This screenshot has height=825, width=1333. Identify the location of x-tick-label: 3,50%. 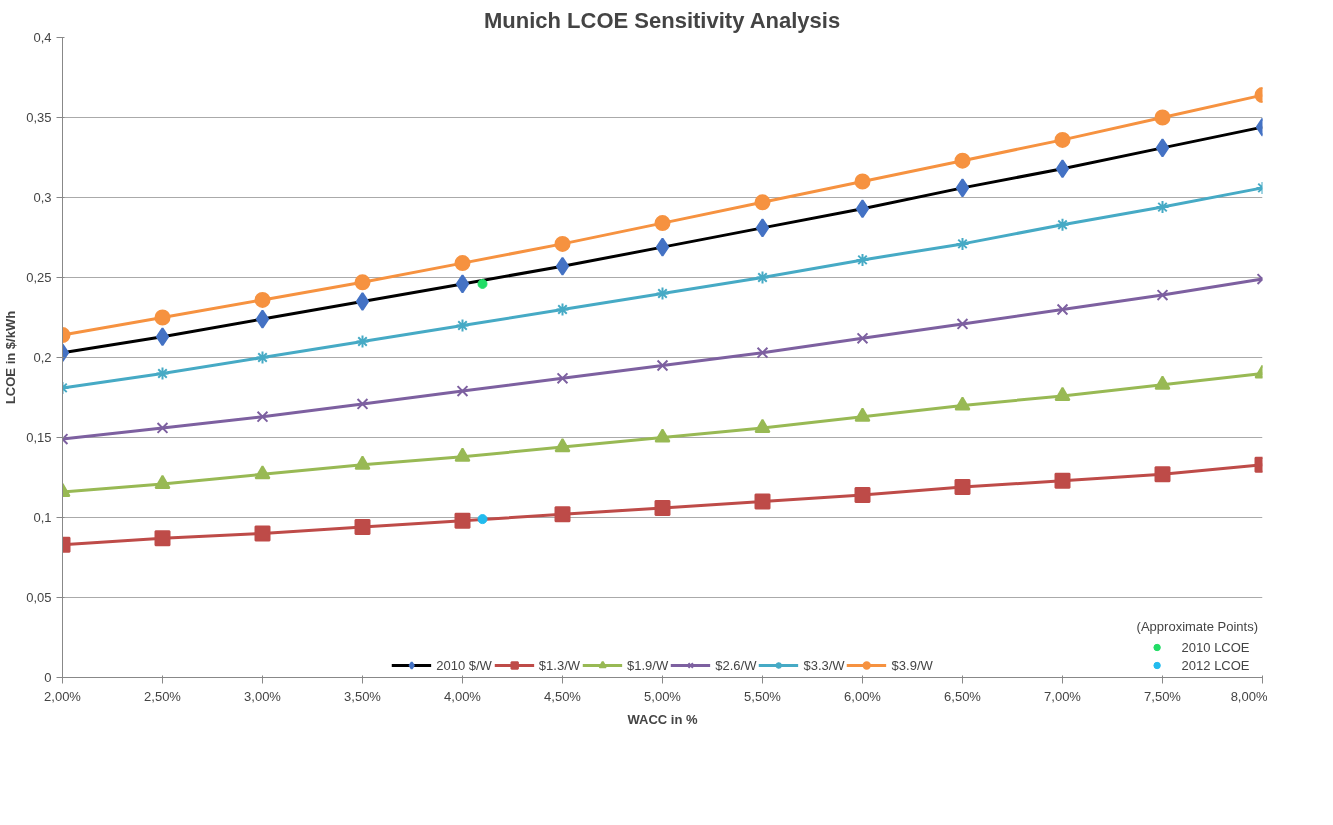
(363, 696).